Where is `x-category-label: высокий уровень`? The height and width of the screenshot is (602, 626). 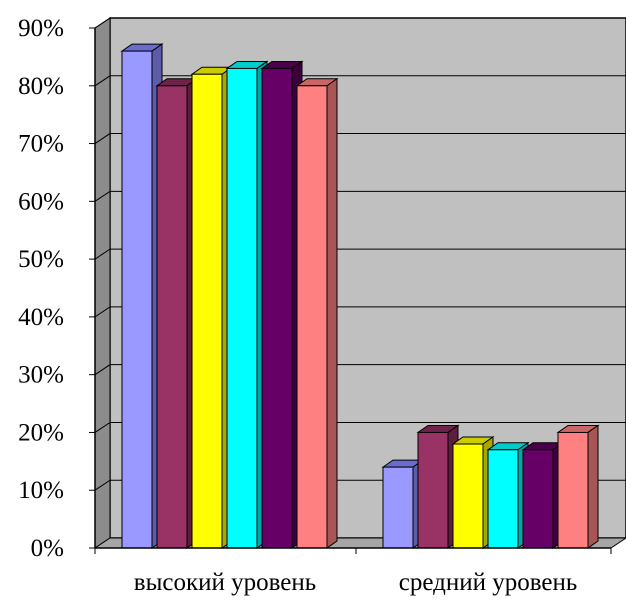 x-category-label: высокий уровень is located at coordinates (225, 582).